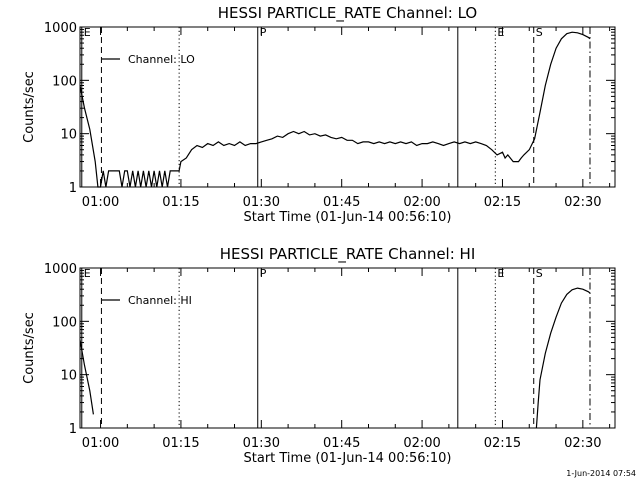  Describe the element at coordinates (347, 13) in the screenshot. I see `chart-title: HESSI PARTICLE_RATE Channel: LO` at that location.